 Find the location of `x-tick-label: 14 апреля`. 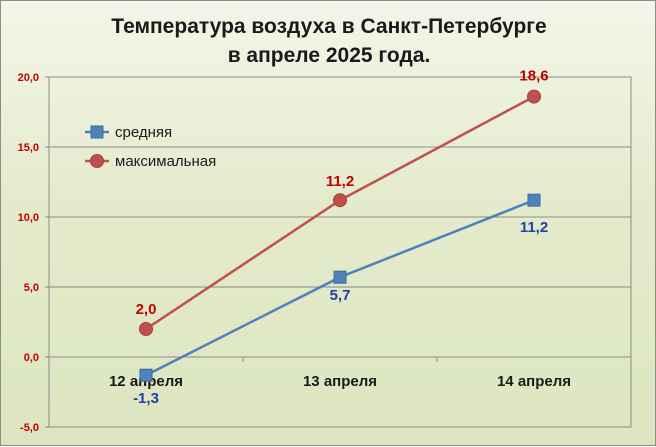

x-tick-label: 14 апреля is located at coordinates (534, 381).